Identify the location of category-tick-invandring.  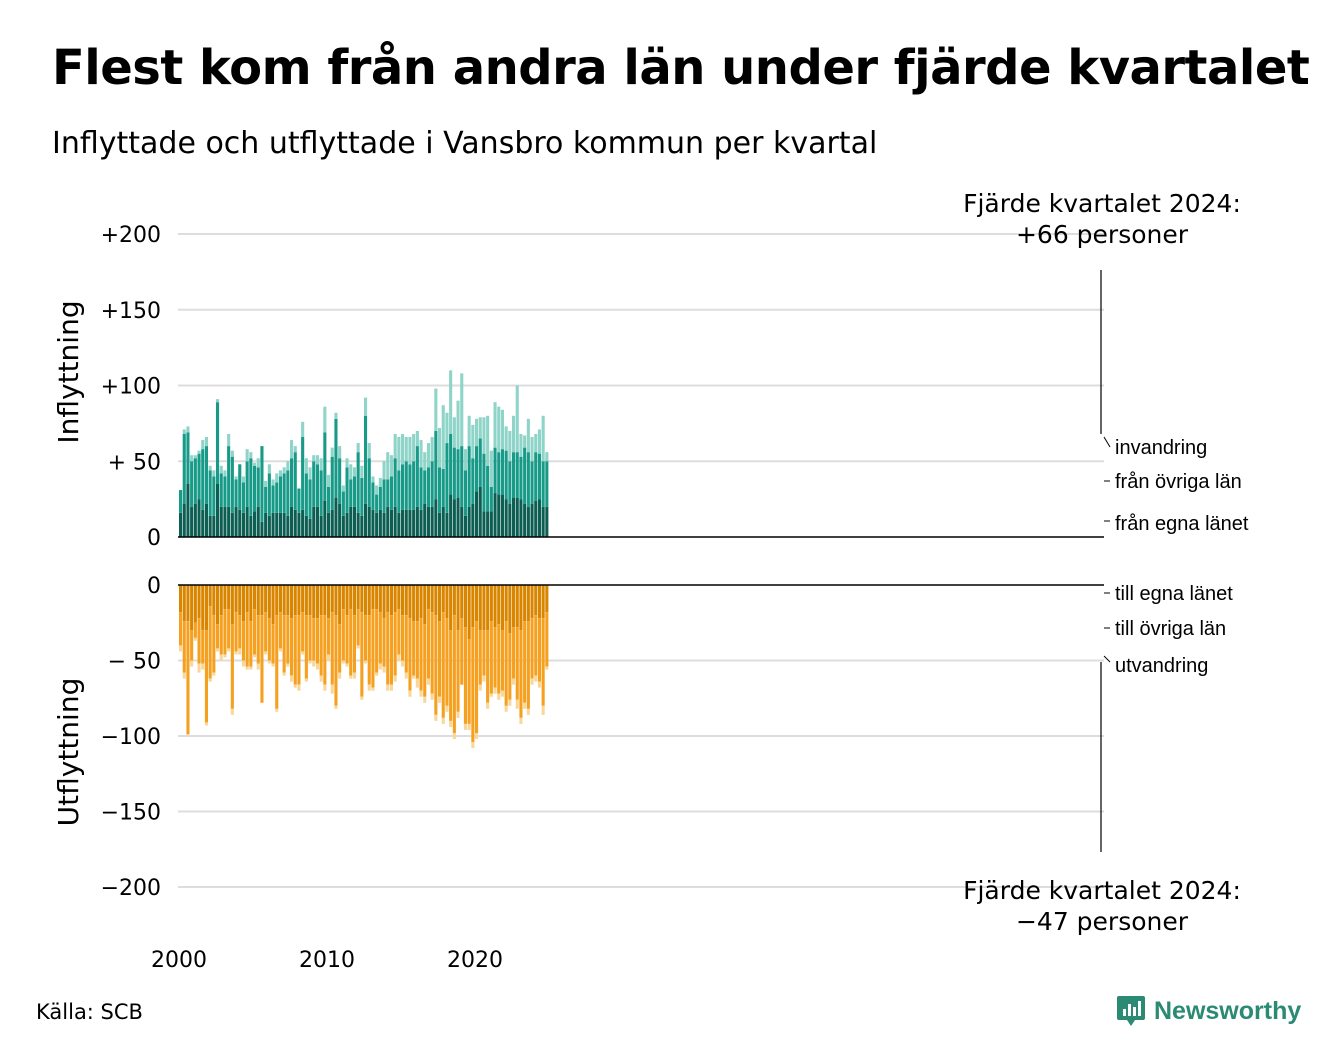
(1107, 442).